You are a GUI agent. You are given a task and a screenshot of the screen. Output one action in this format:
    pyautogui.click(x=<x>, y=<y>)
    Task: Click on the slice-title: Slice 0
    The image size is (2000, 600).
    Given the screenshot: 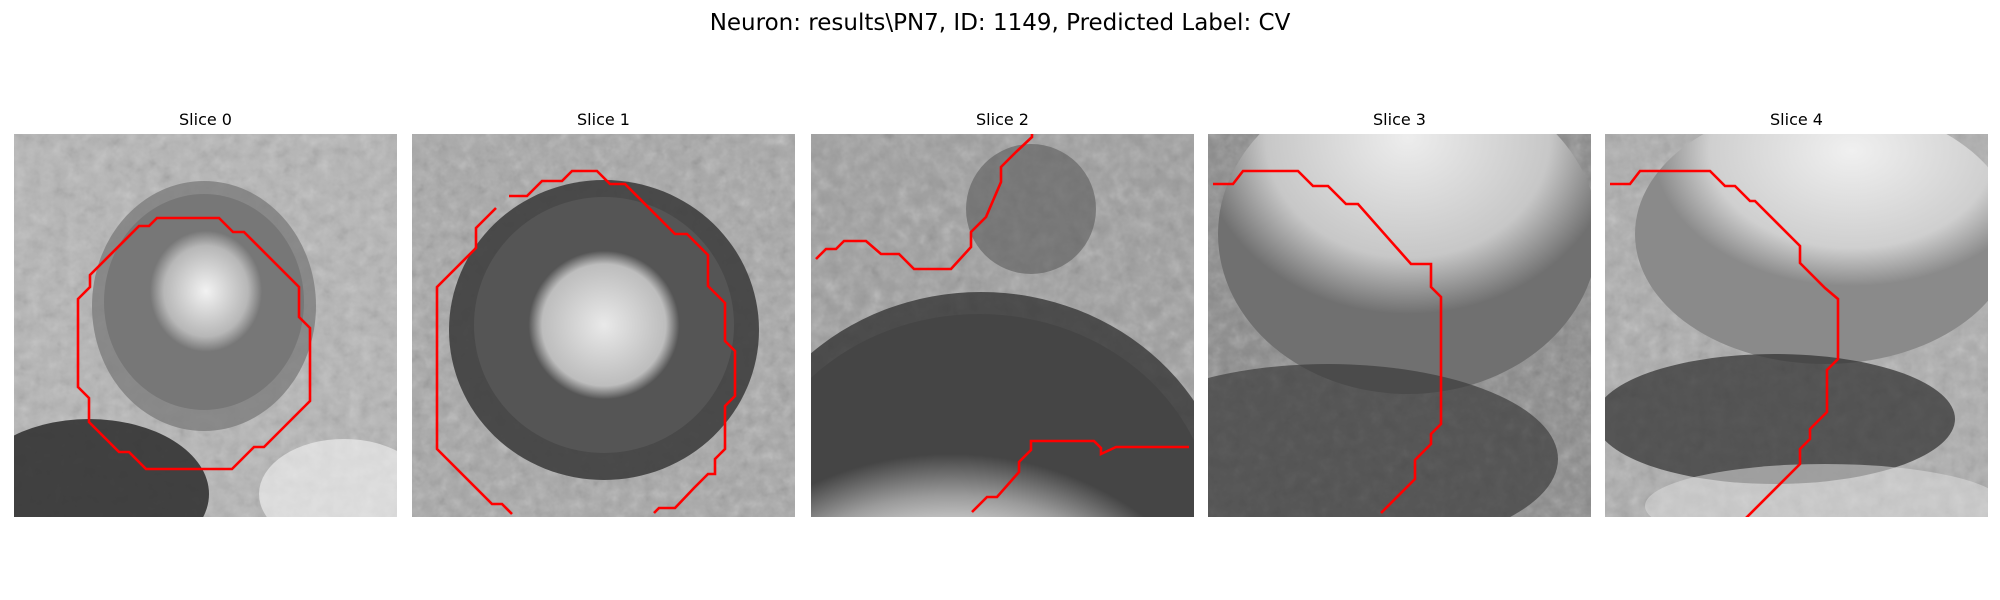 What is the action you would take?
    pyautogui.click(x=205, y=119)
    